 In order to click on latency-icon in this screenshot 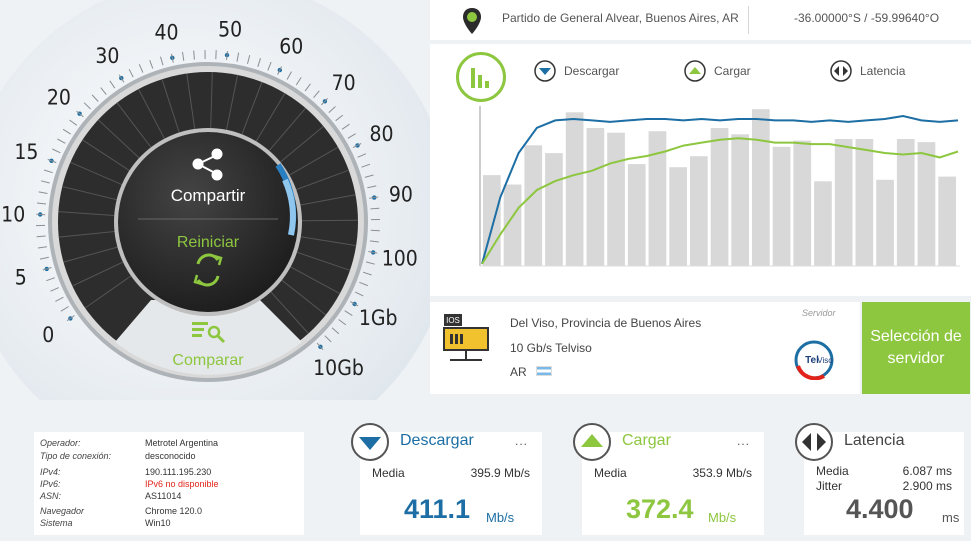, I will do `click(814, 442)`.